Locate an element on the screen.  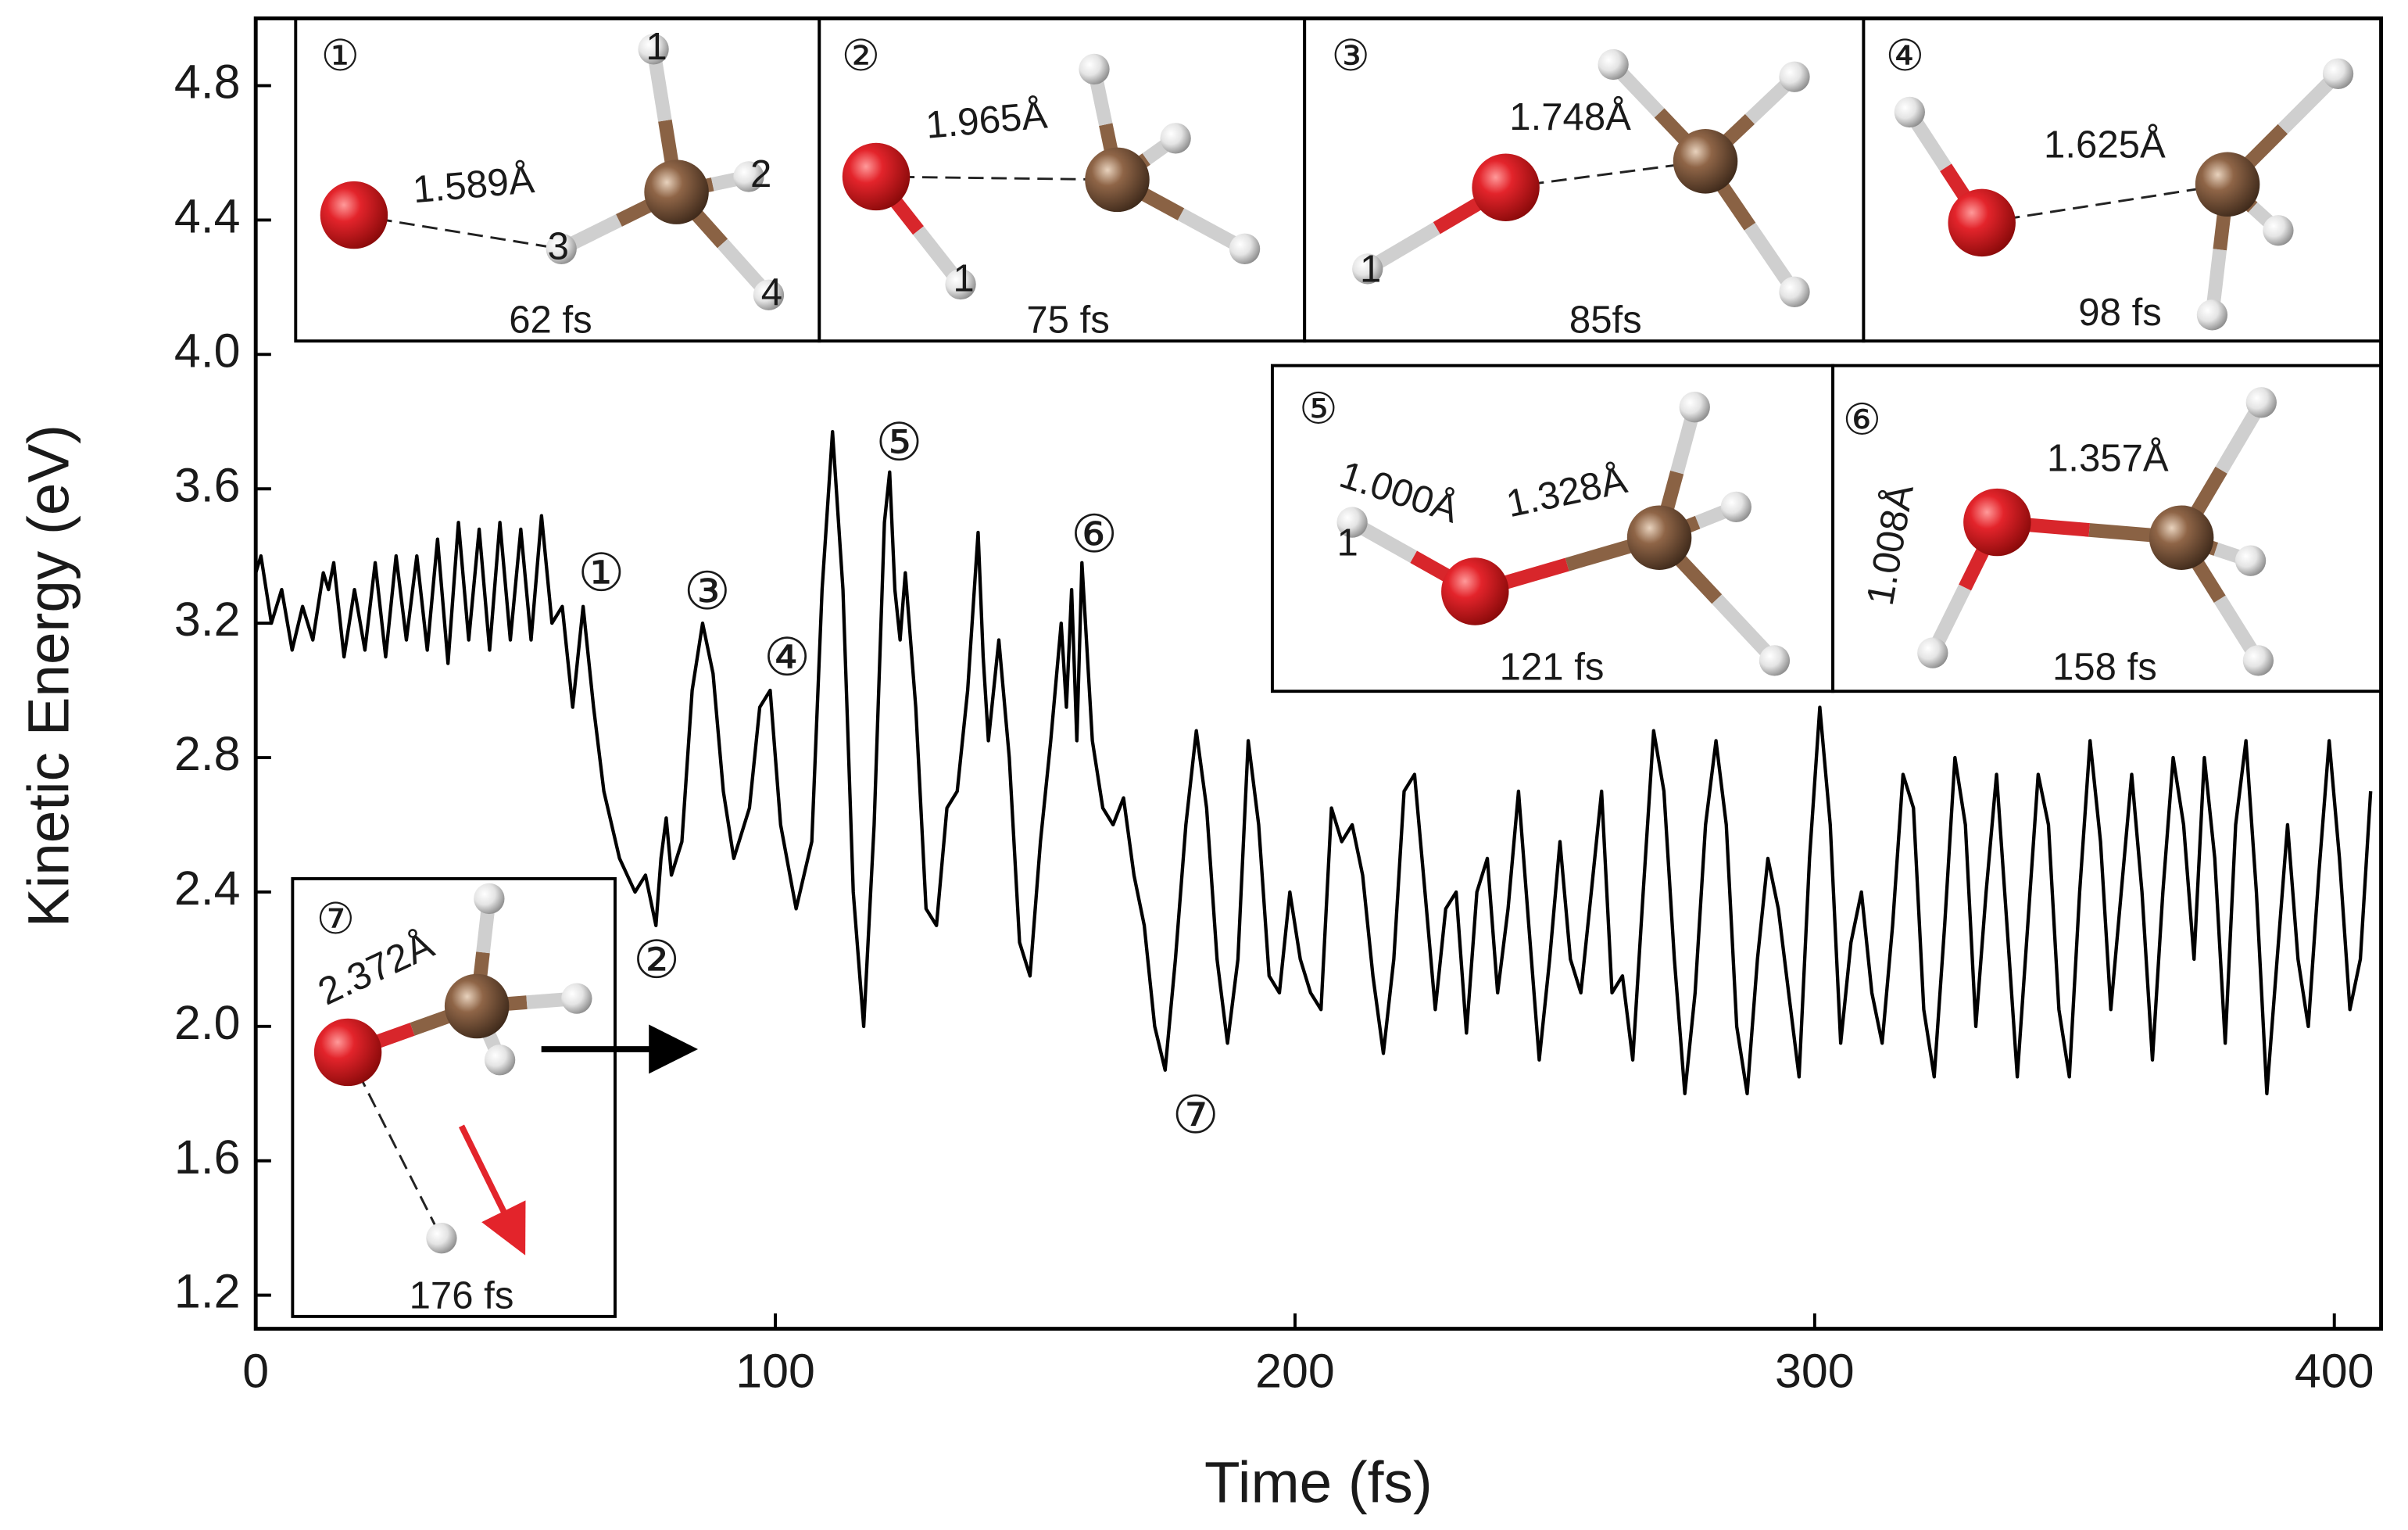
atom-label: 4 is located at coordinates (771, 292).